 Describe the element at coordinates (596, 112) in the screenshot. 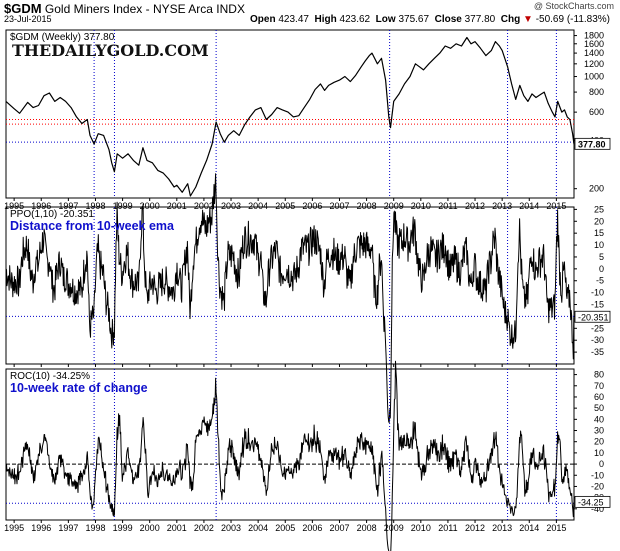

I see `y-tick-label: 600` at that location.